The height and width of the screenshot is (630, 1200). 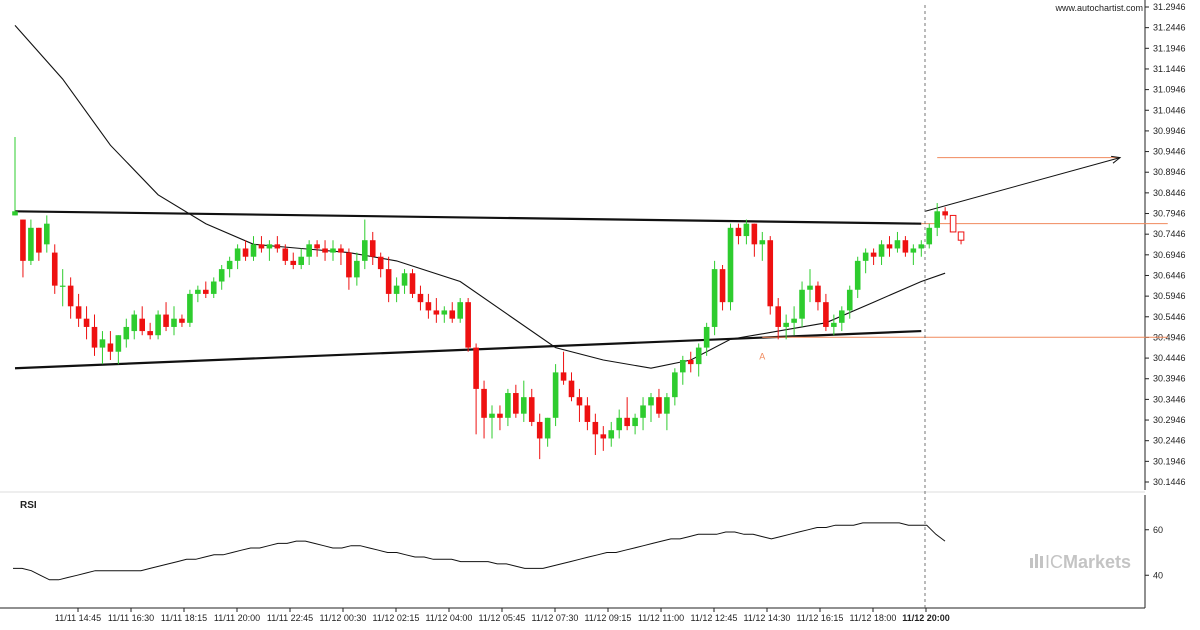 What do you see at coordinates (1098, 8) in the screenshot?
I see `source-url: www.autochartist.com` at bounding box center [1098, 8].